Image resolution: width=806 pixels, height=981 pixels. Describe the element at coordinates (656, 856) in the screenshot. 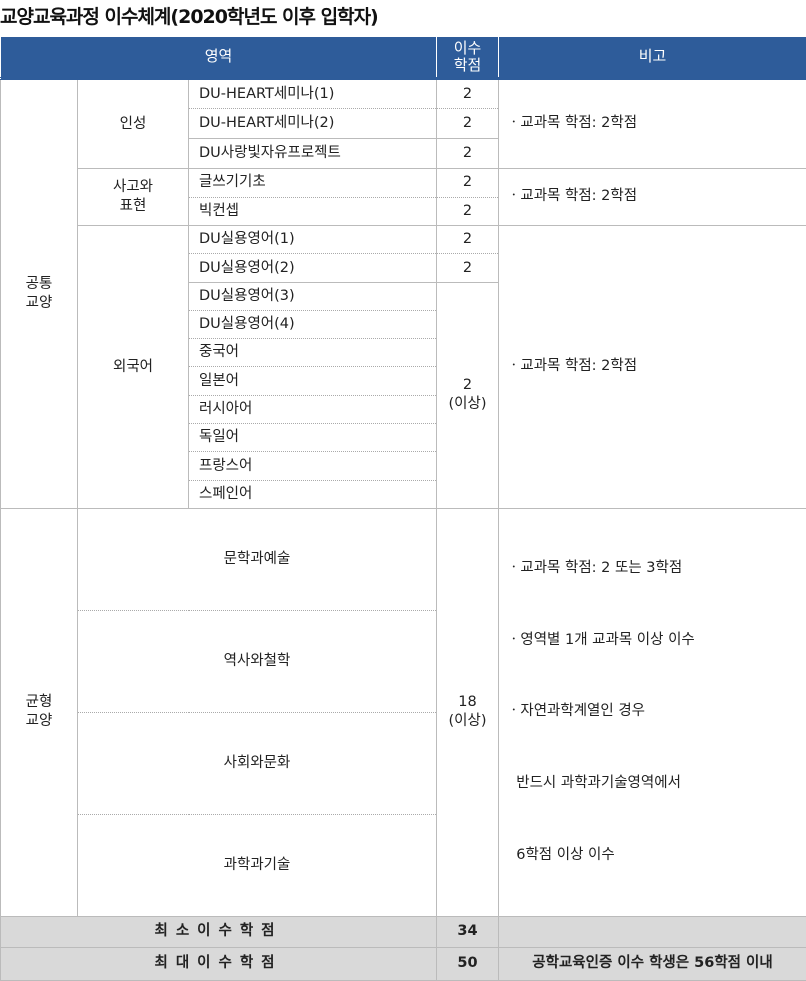

I see `note-line: 6학점 이상 이수` at that location.